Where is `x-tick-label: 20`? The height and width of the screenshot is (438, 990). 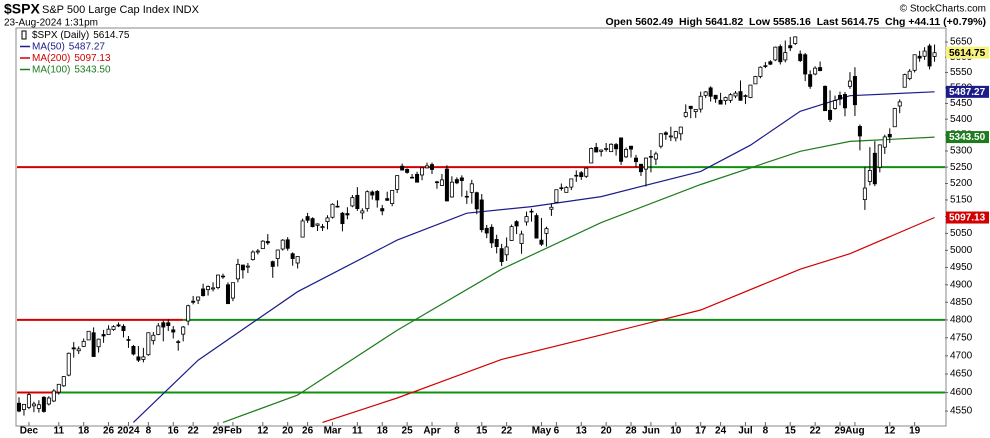
x-tick-label: 20 is located at coordinates (288, 431).